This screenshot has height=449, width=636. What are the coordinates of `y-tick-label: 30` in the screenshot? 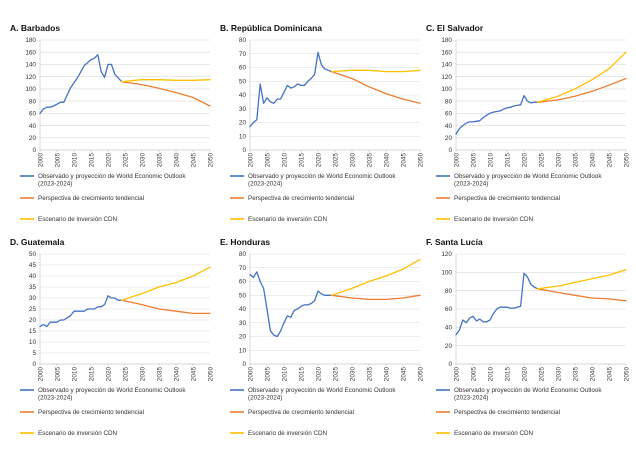 It's located at (243, 109).